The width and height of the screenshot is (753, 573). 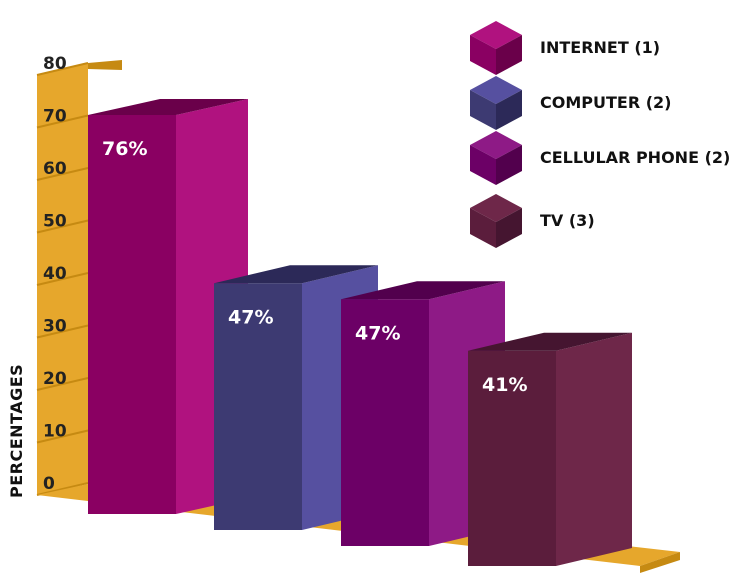 I want to click on legend-item-1: INTERNET (1), so click(x=565, y=48).